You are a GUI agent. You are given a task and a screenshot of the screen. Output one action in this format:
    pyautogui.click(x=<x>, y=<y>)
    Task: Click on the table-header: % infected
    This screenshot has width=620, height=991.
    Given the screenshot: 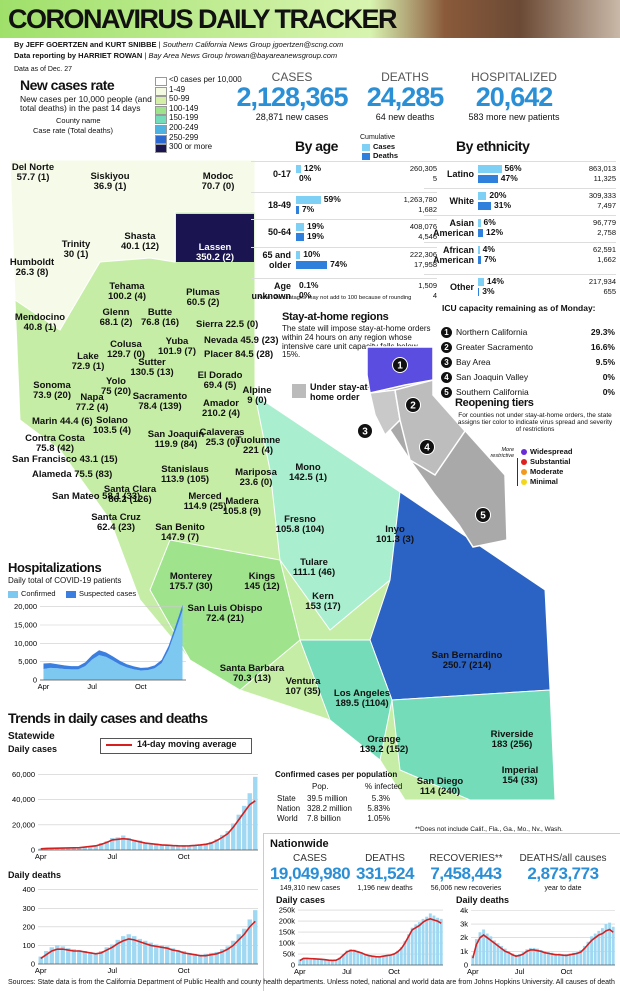 What is the action you would take?
    pyautogui.click(x=384, y=786)
    